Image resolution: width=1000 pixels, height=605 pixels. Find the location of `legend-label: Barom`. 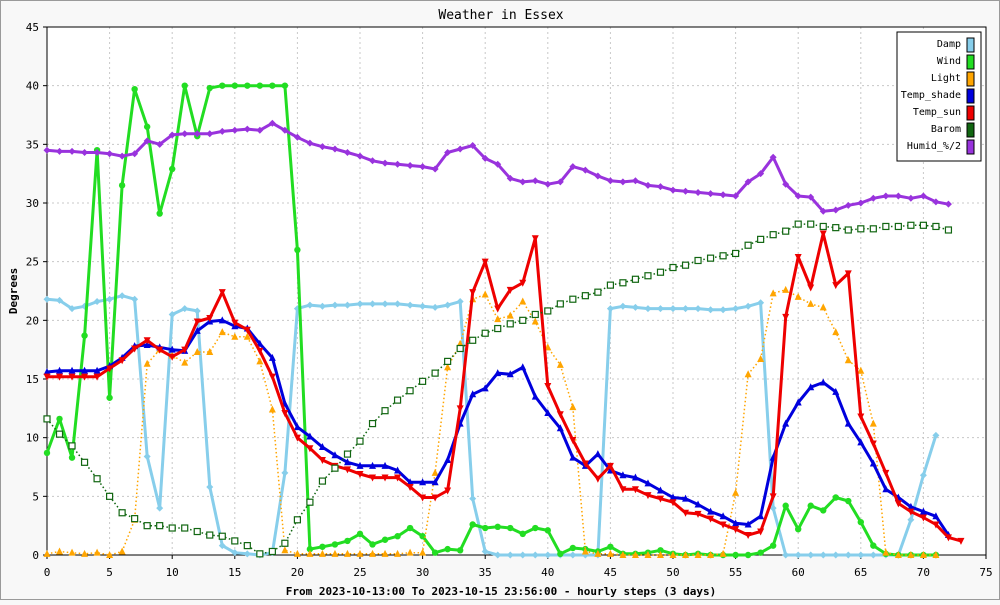

legend-label: Barom is located at coordinates (946, 129).